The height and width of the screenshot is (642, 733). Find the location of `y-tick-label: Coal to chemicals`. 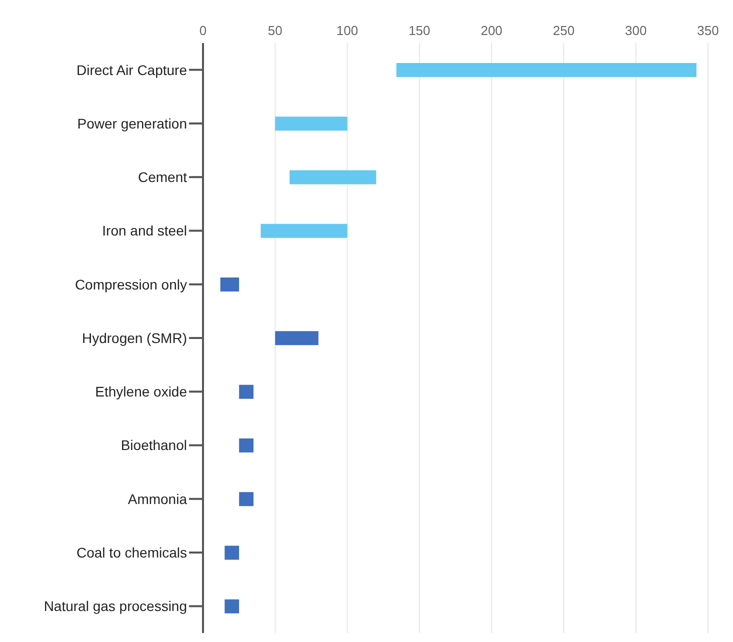

y-tick-label: Coal to chemicals is located at coordinates (131, 552).